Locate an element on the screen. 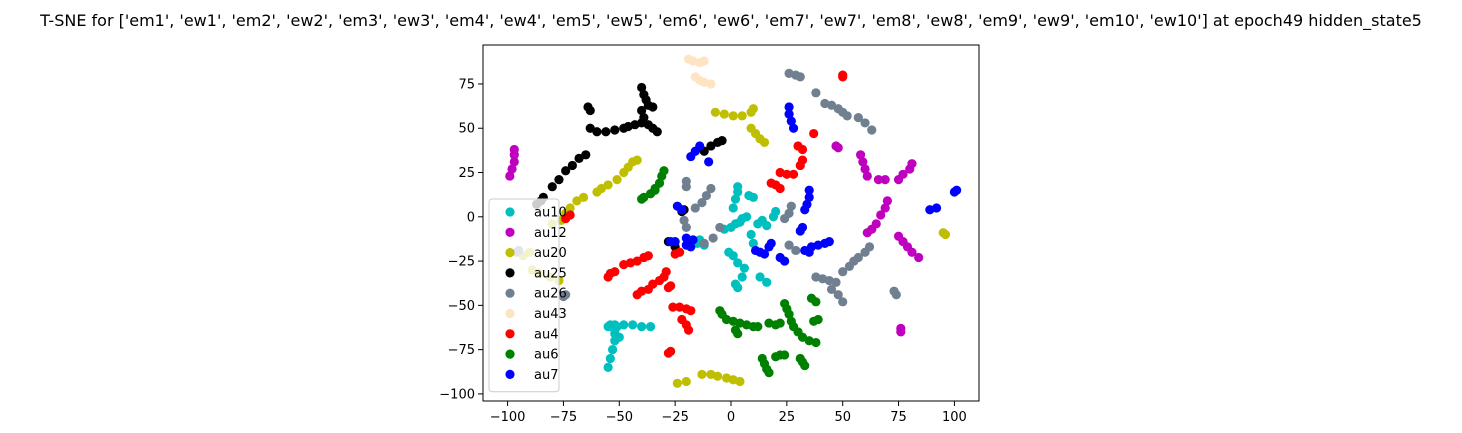  legend-marker-au10 is located at coordinates (510, 212).